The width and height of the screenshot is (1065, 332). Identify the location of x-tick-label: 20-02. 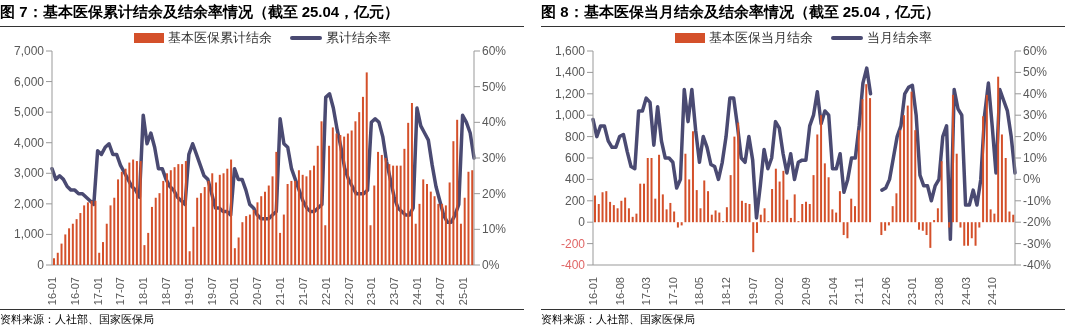
(779, 291).